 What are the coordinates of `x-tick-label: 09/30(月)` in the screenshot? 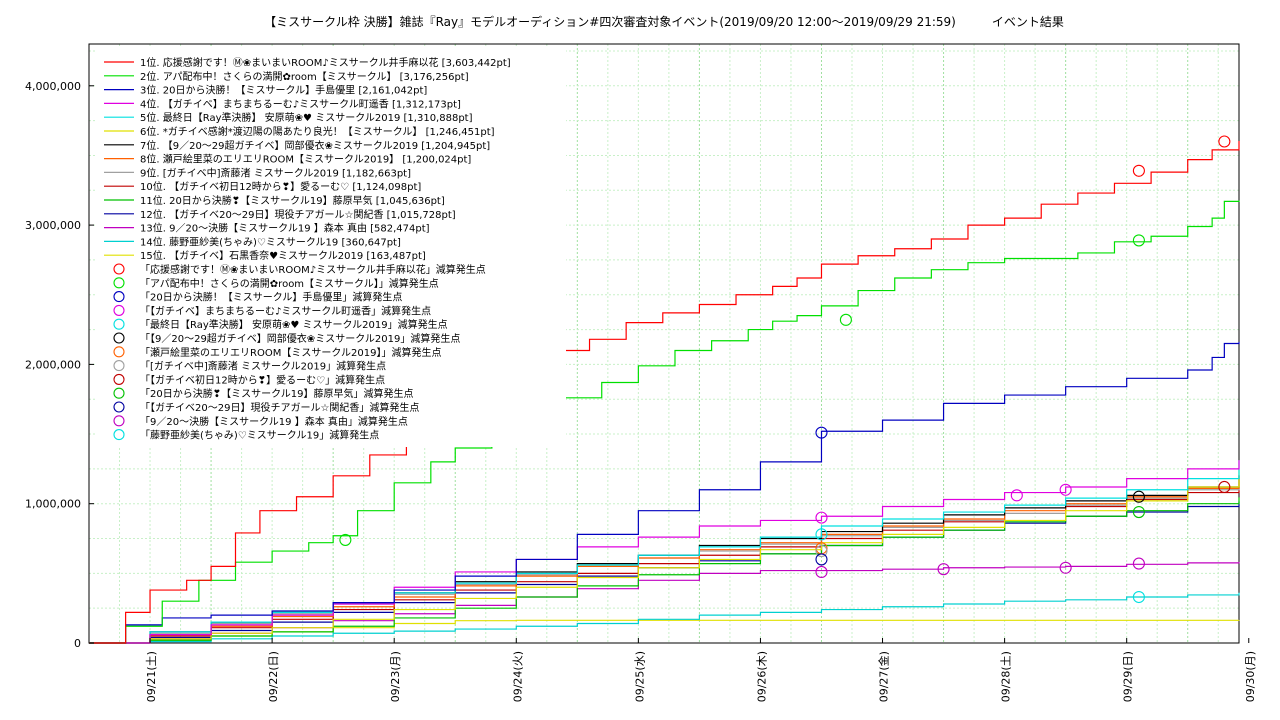 It's located at (1250, 676).